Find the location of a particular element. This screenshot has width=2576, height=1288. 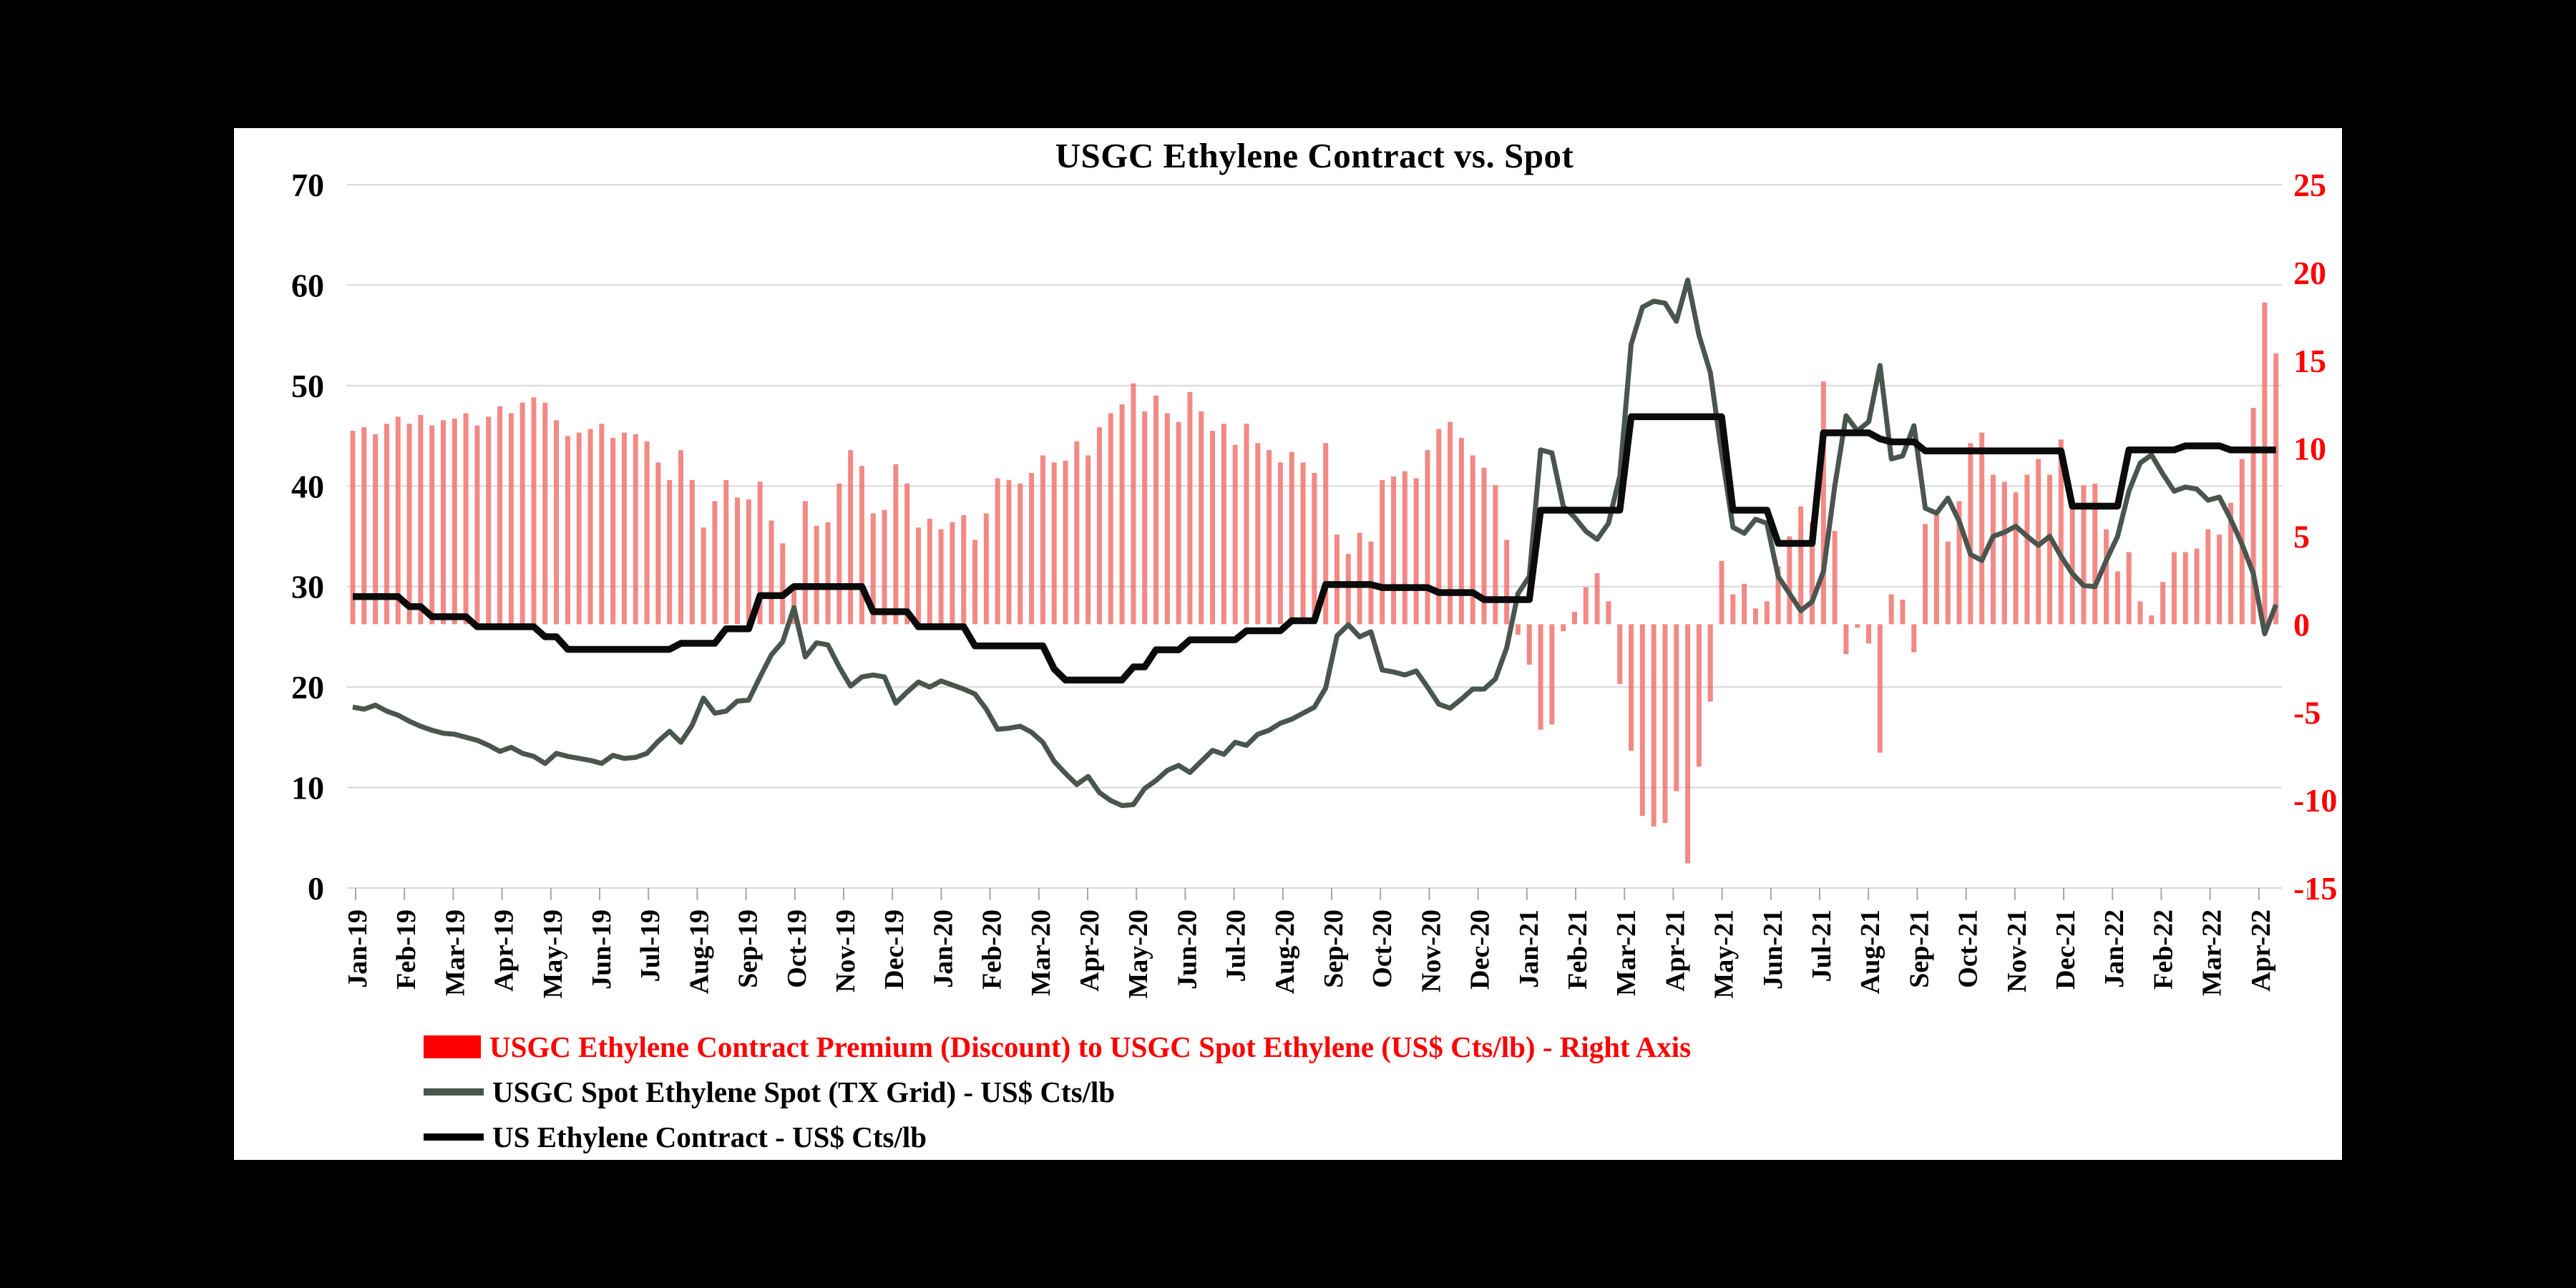

x-axis-month-label: Mar-20 is located at coordinates (1041, 952).